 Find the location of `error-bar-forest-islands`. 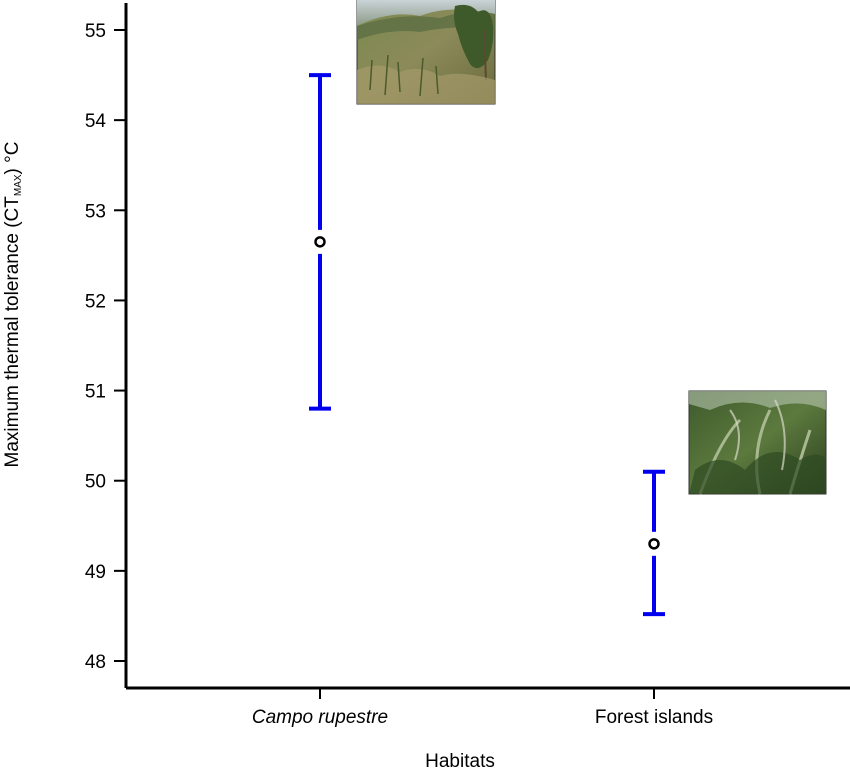

error-bar-forest-islands is located at coordinates (654, 543).